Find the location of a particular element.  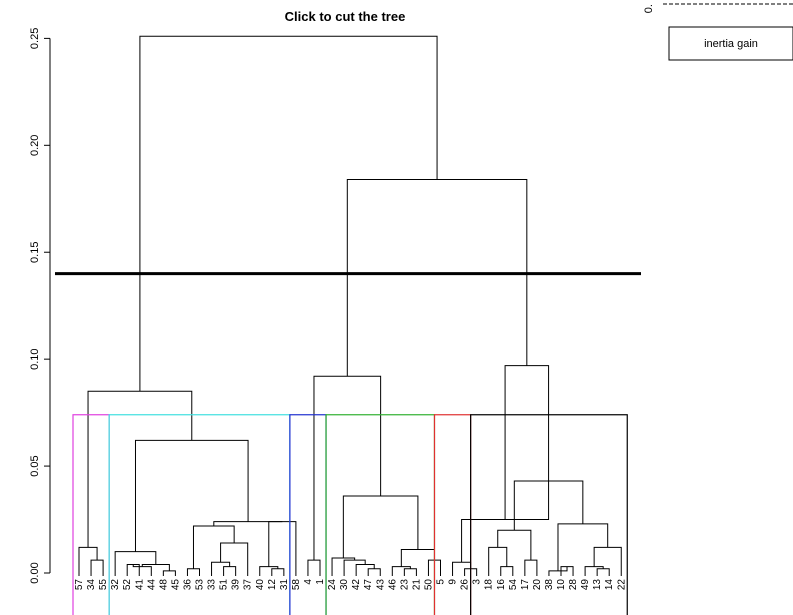

merge-m4 is located at coordinates (142, 570).